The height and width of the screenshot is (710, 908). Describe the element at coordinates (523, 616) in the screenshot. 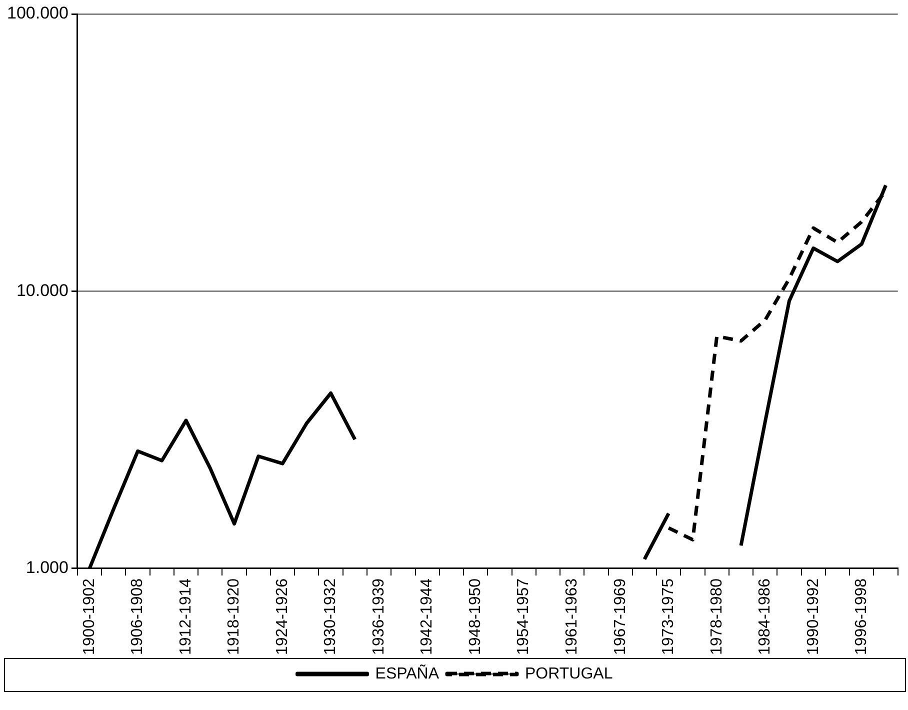

I see `x-tick-label: 1954-1957` at that location.